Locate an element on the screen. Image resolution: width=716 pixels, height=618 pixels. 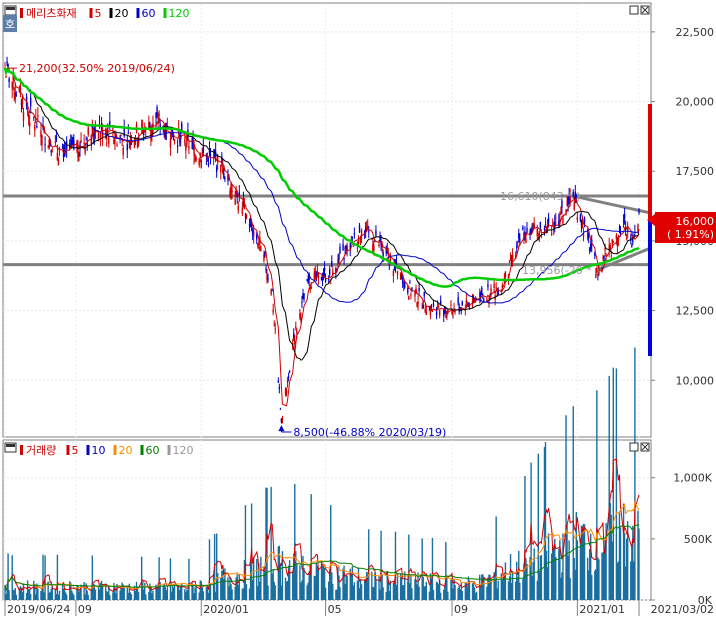
maximize-icon is located at coordinates (634, 10).